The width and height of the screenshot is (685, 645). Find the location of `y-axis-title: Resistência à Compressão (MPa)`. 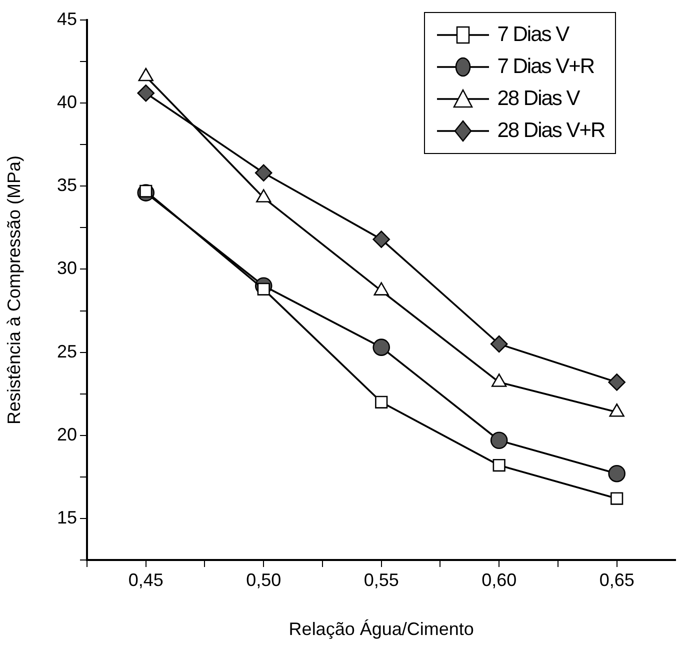

y-axis-title: Resistência à Compressão (MPa) is located at coordinates (14, 290).